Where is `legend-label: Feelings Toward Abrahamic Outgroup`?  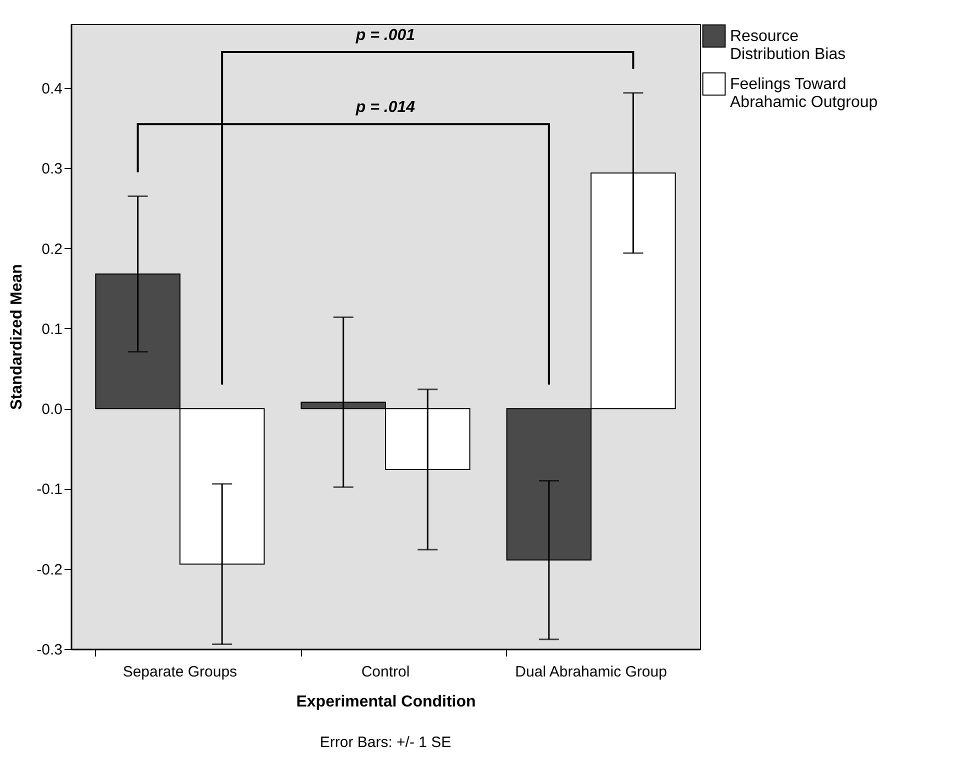
legend-label: Feelings Toward Abrahamic Outgroup is located at coordinates (804, 93).